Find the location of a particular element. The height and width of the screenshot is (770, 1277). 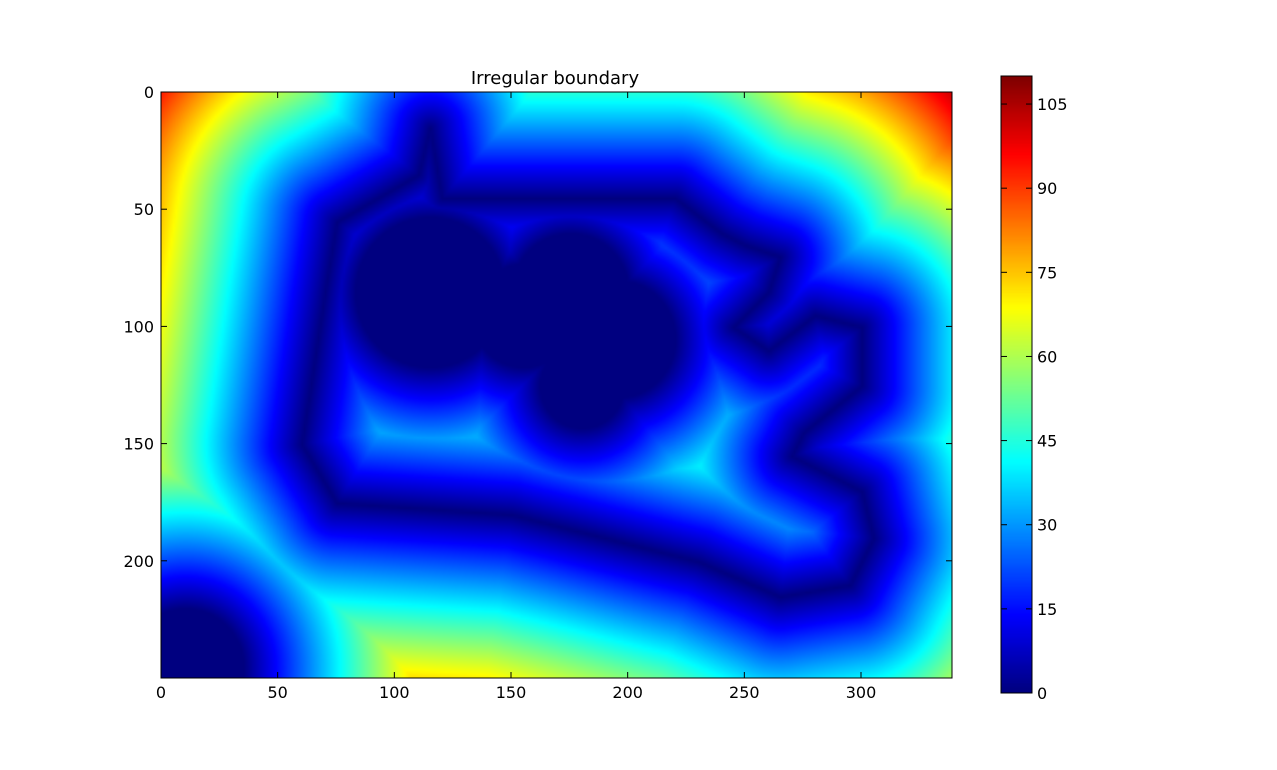

y-tick-label: 200 is located at coordinates (138, 561).